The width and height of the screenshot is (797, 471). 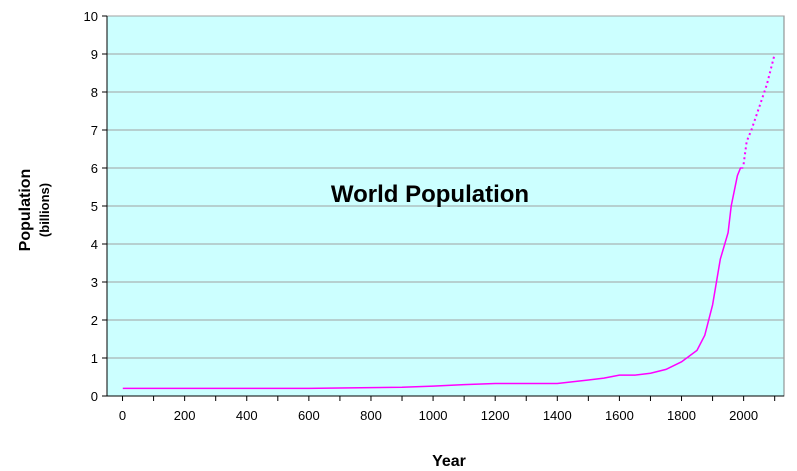 What do you see at coordinates (433, 415) in the screenshot?
I see `x-tick-label-1000: 1000` at bounding box center [433, 415].